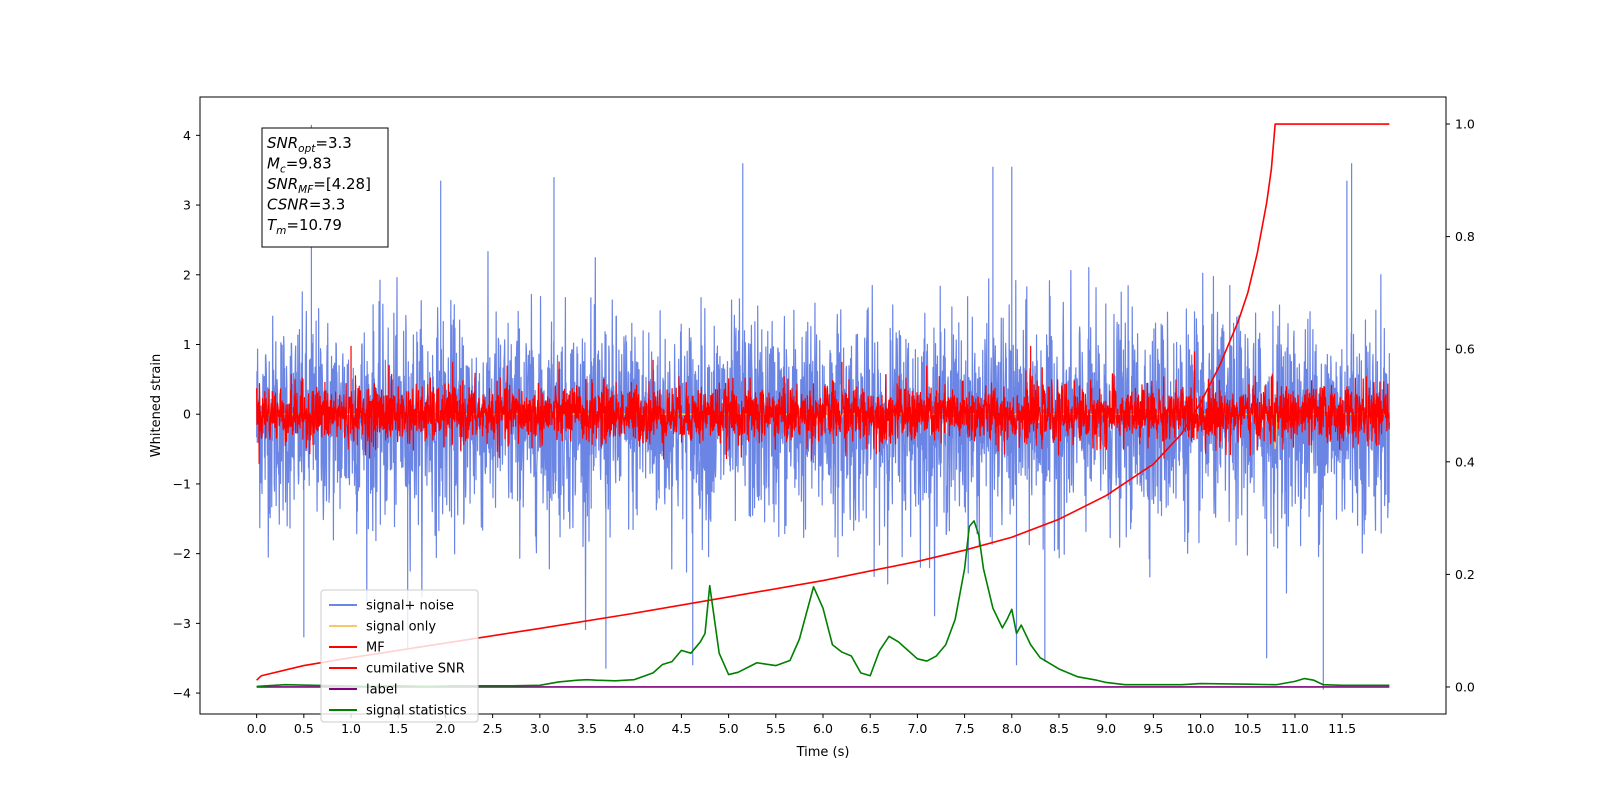 This screenshot has height=800, width=1600. Describe the element at coordinates (182, 483) in the screenshot. I see `y-tick-label: −1` at that location.